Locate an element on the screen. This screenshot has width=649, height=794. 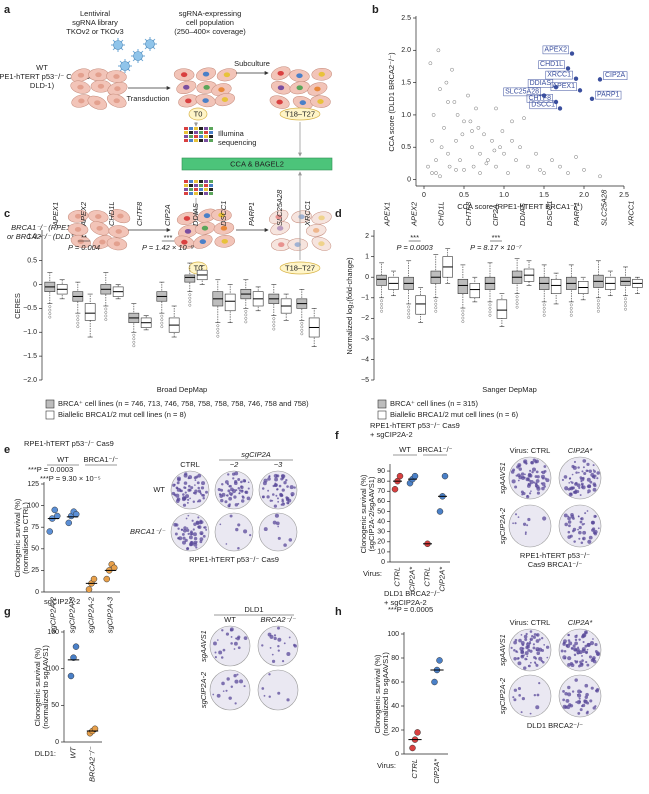
y-tick-label: 30 is located at coordinates (381, 532).